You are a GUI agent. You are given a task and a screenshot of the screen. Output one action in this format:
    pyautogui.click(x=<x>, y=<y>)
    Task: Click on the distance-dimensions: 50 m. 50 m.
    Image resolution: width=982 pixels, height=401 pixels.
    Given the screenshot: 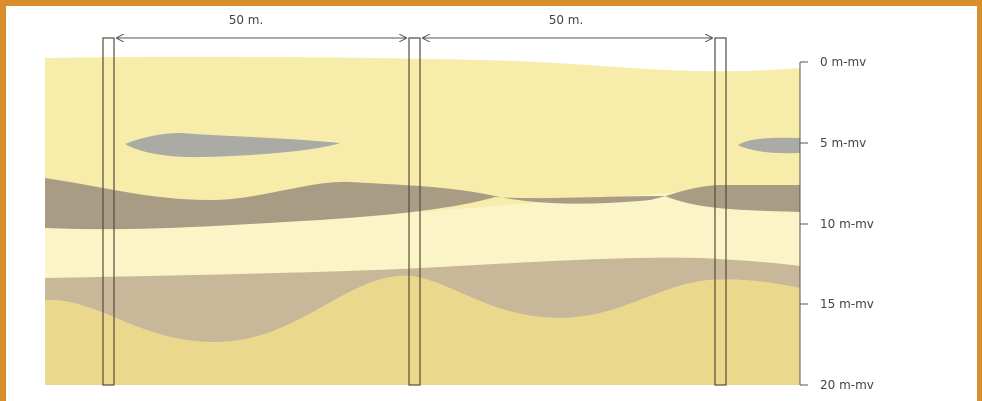 What is the action you would take?
    pyautogui.click(x=414, y=25)
    